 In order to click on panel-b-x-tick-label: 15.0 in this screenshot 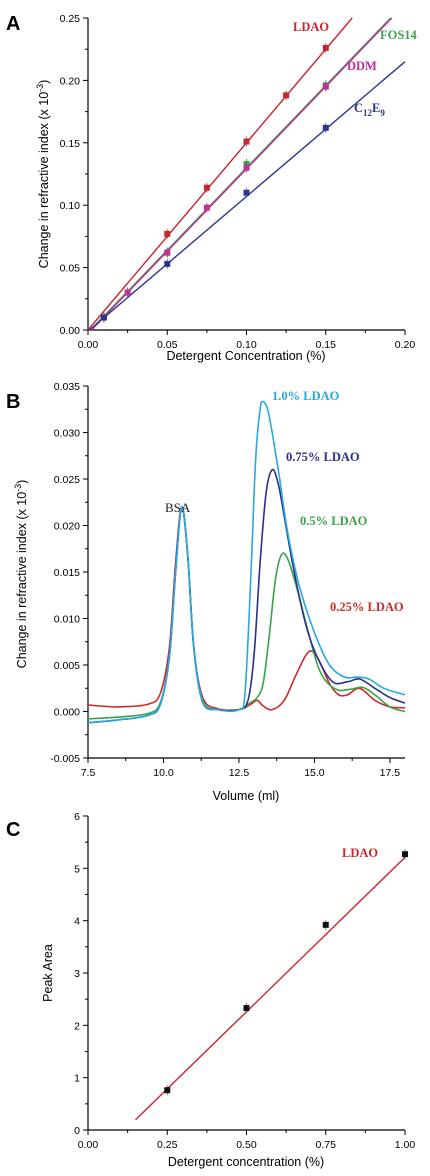, I will do `click(314, 773)`.